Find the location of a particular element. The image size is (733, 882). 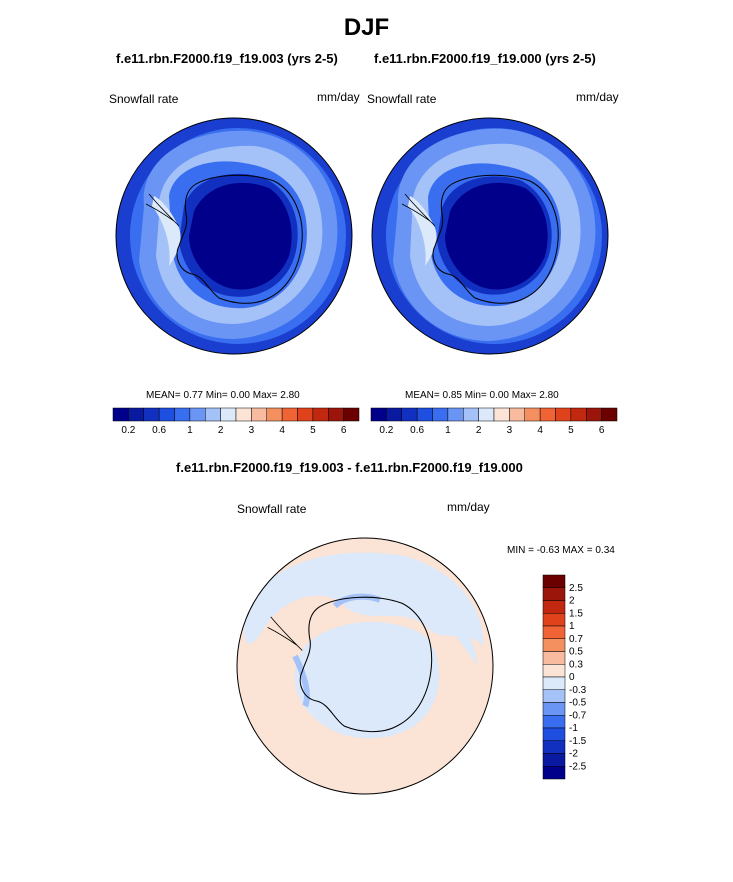

panel-1-stats: MEAN= 0.77 Min= 0.00 Max= 2.80 is located at coordinates (223, 395).